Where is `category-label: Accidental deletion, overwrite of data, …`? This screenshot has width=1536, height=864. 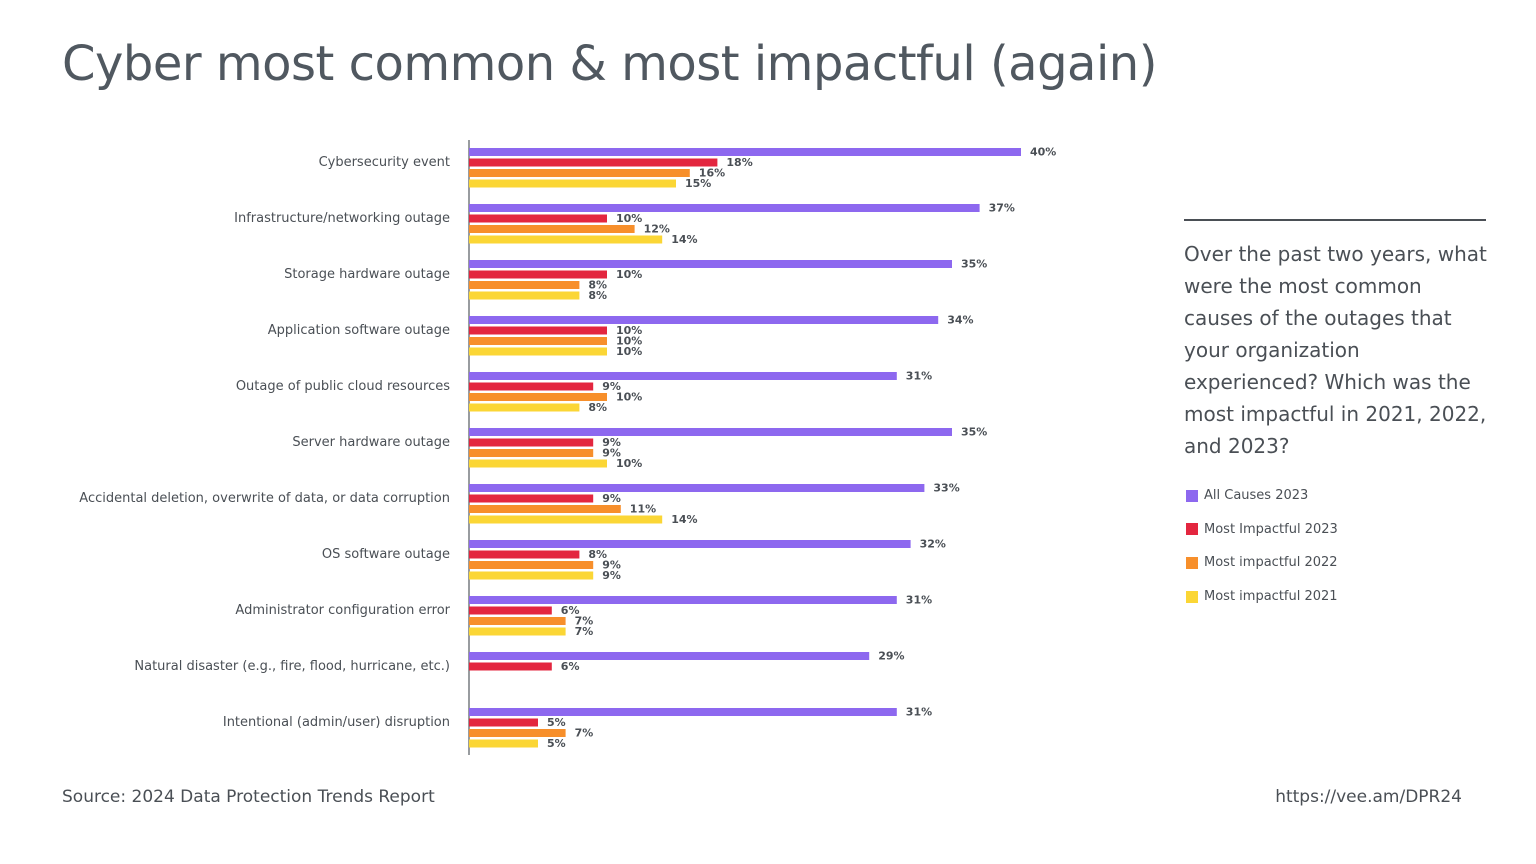 category-label: Accidental deletion, overwrite of data, … is located at coordinates (264, 498).